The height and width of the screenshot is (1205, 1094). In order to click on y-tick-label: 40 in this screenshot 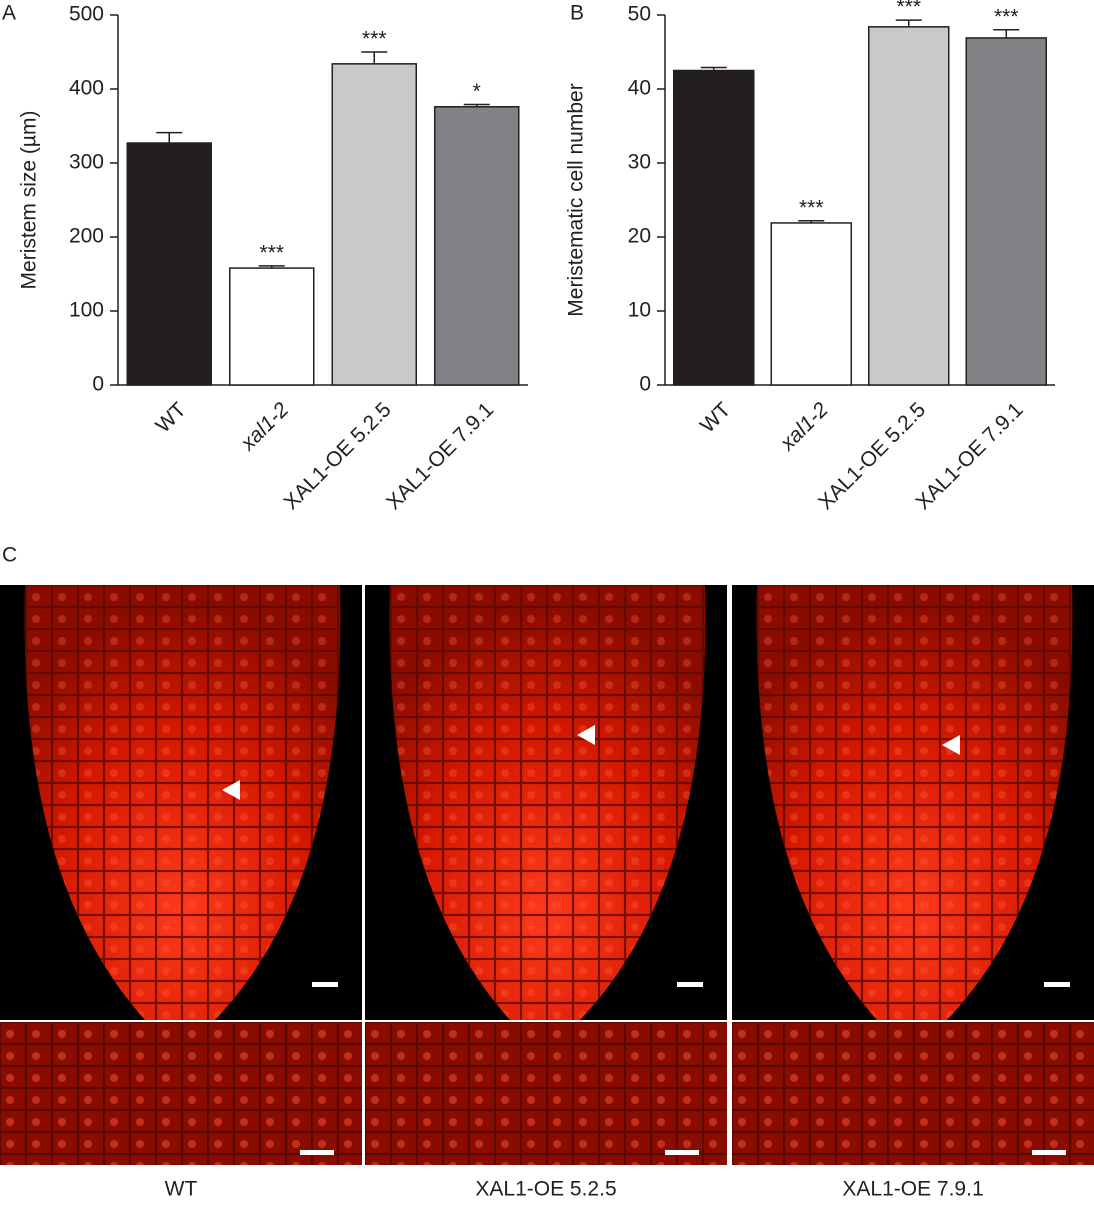, I will do `click(639, 88)`.